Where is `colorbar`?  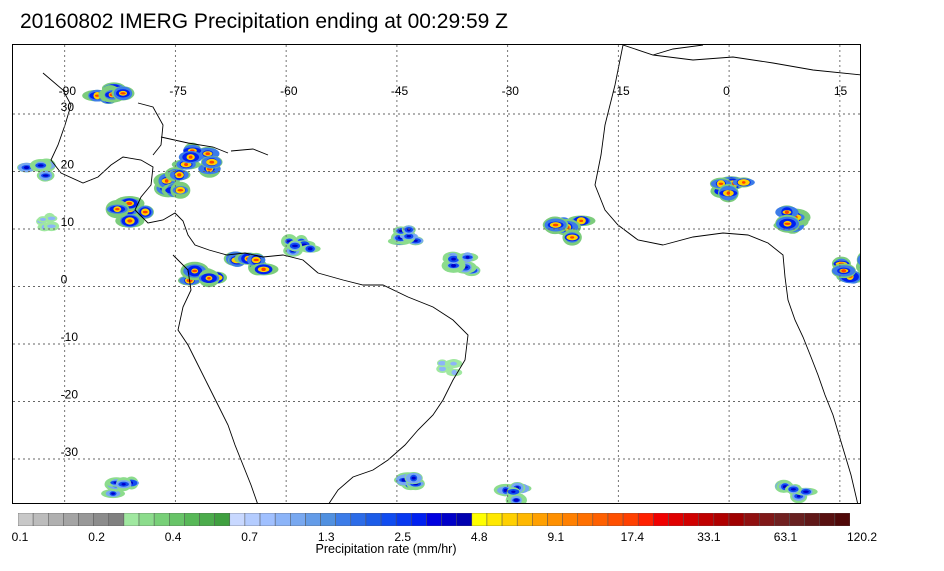
colorbar is located at coordinates (434, 519).